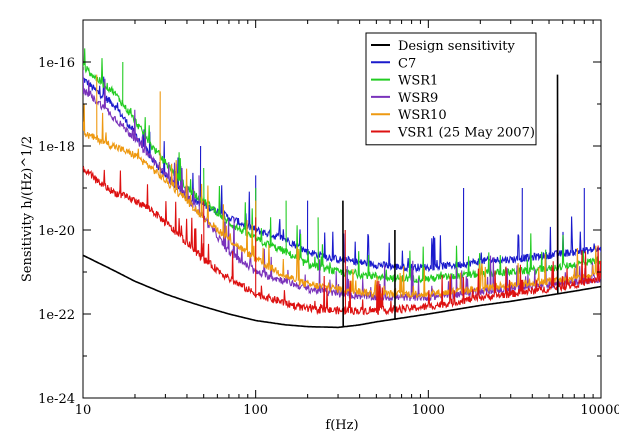 The image size is (619, 433). Describe the element at coordinates (418, 81) in the screenshot. I see `legend-label: WSR1` at that location.